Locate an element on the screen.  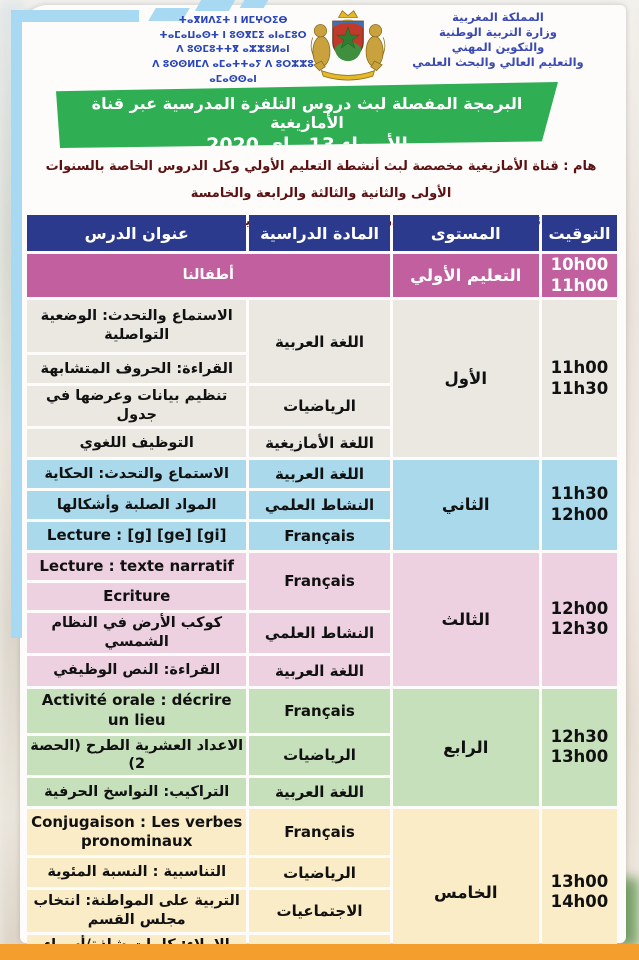
time-start: 11h00 is located at coordinates (579, 367).